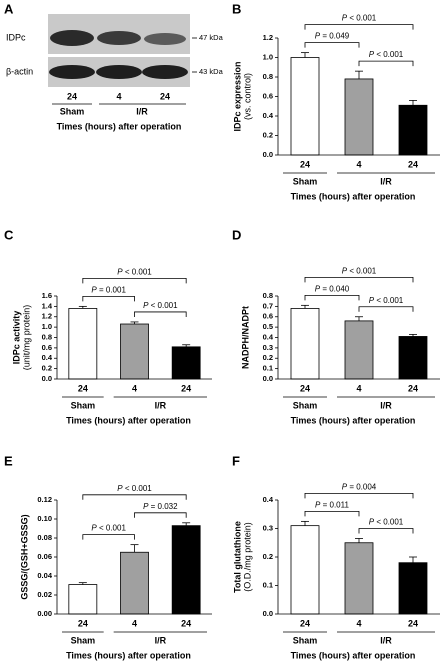 The image size is (448, 668). Describe the element at coordinates (9, 8) in the screenshot. I see `panel-letter: A` at that location.